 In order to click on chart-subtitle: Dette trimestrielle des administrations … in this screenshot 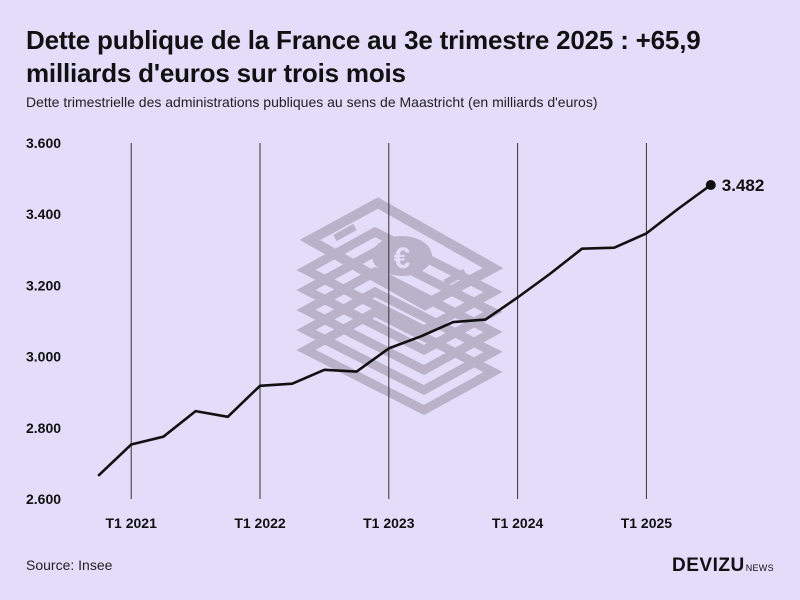, I will do `click(312, 102)`.